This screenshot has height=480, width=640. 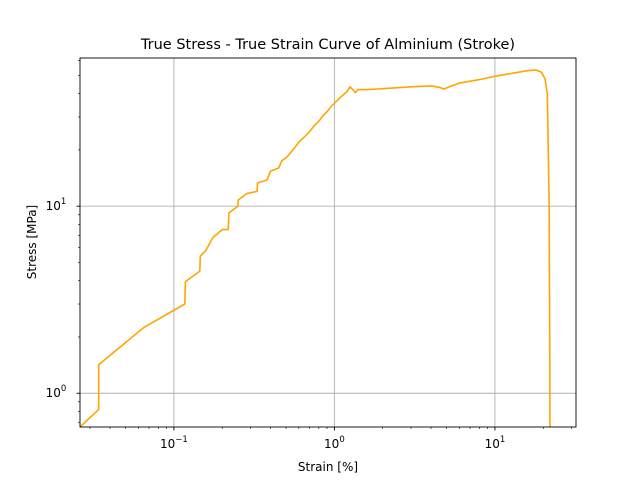 I want to click on x-tick-label: 10¹, so click(x=495, y=443).